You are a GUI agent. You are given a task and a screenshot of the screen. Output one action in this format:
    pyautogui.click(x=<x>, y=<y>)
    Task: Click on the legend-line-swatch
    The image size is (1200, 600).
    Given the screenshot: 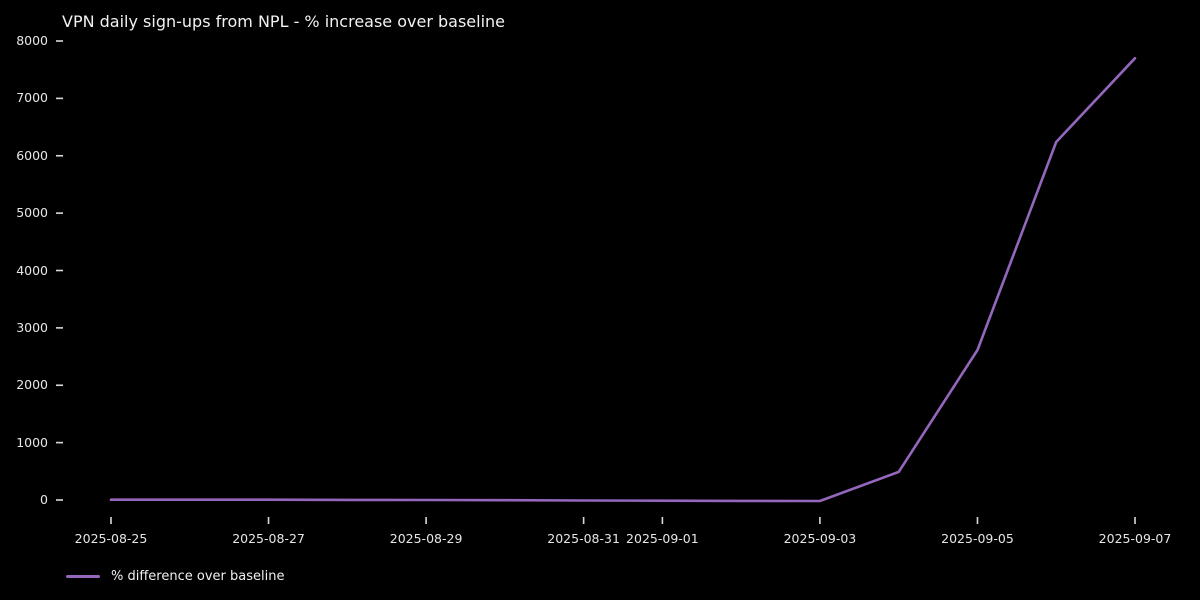 What is the action you would take?
    pyautogui.click(x=83, y=576)
    